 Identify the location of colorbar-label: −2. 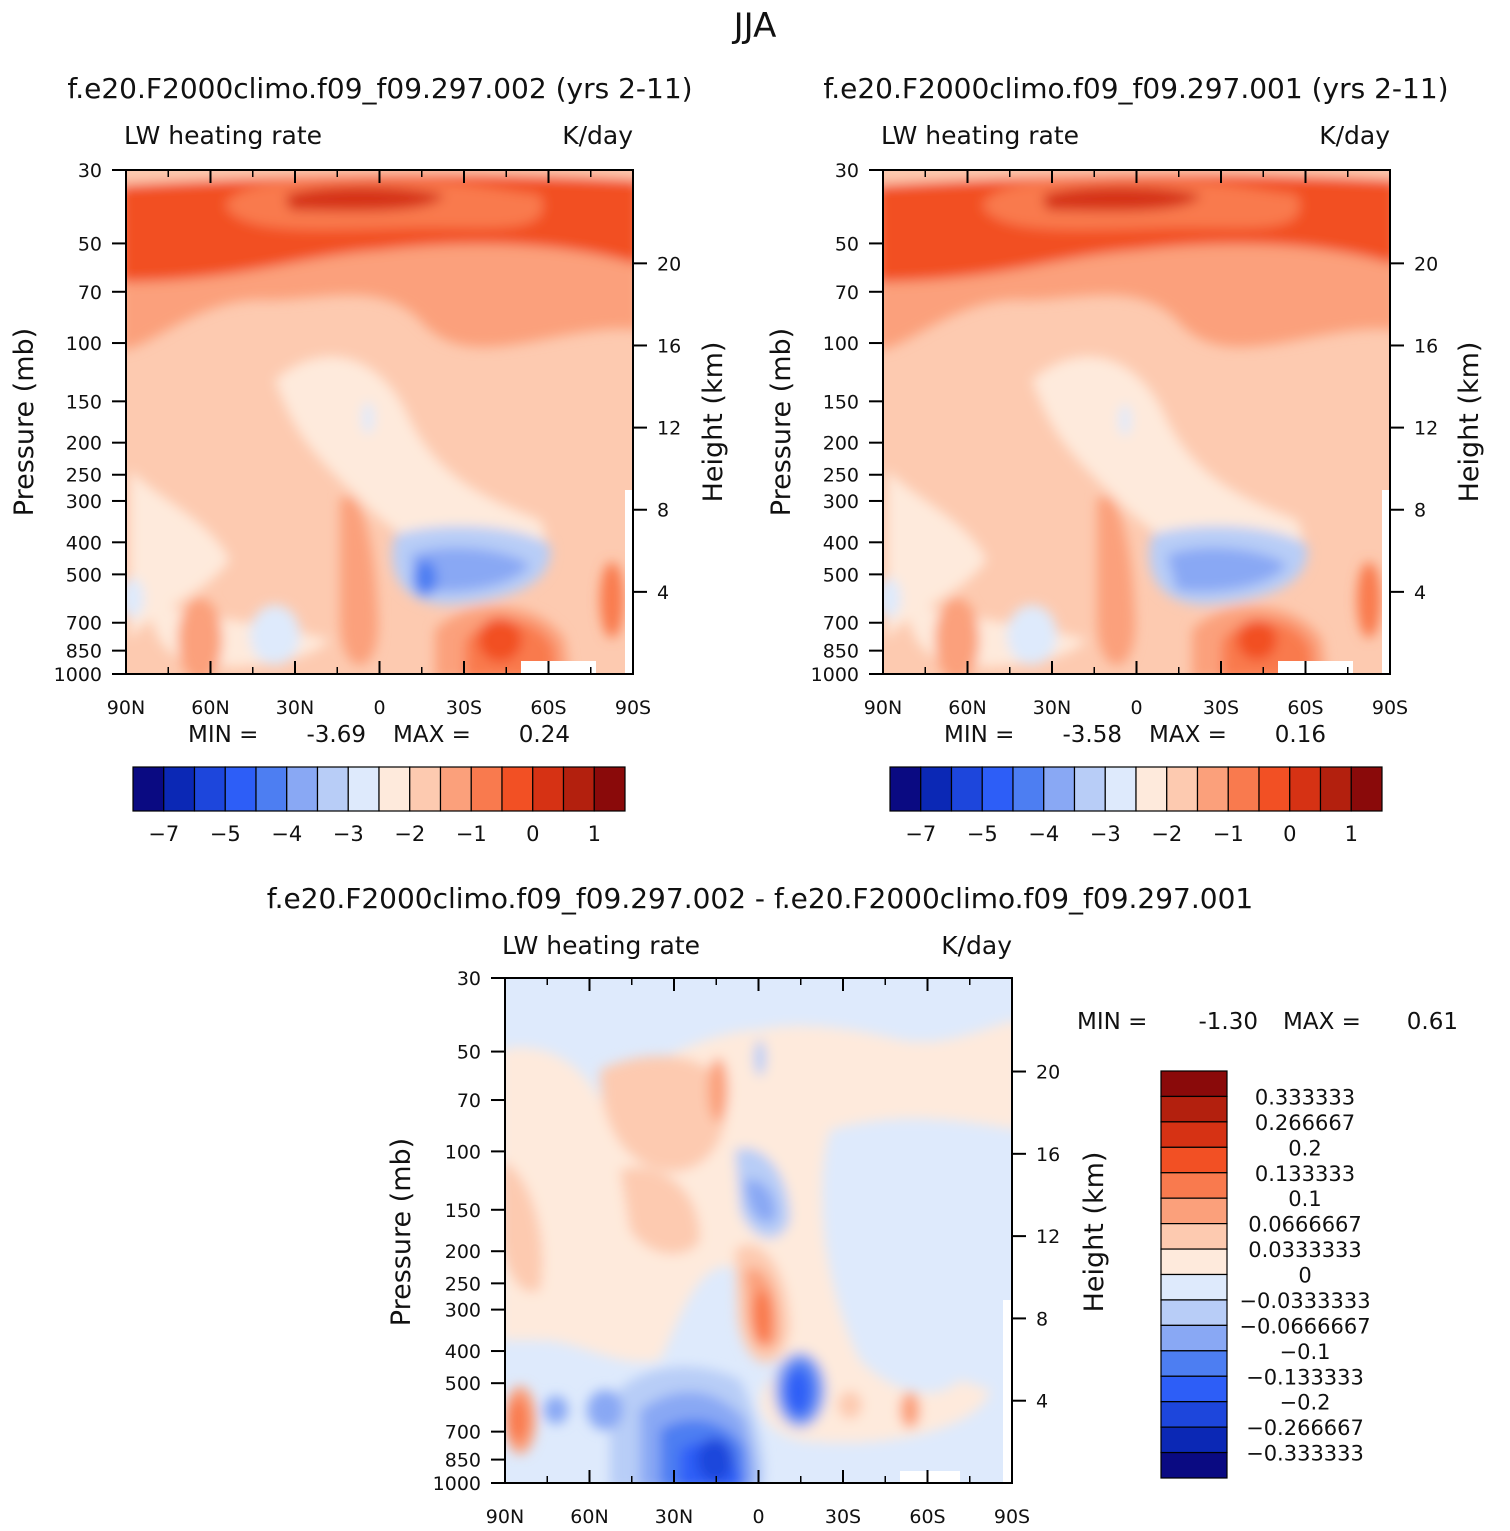
(1166, 834).